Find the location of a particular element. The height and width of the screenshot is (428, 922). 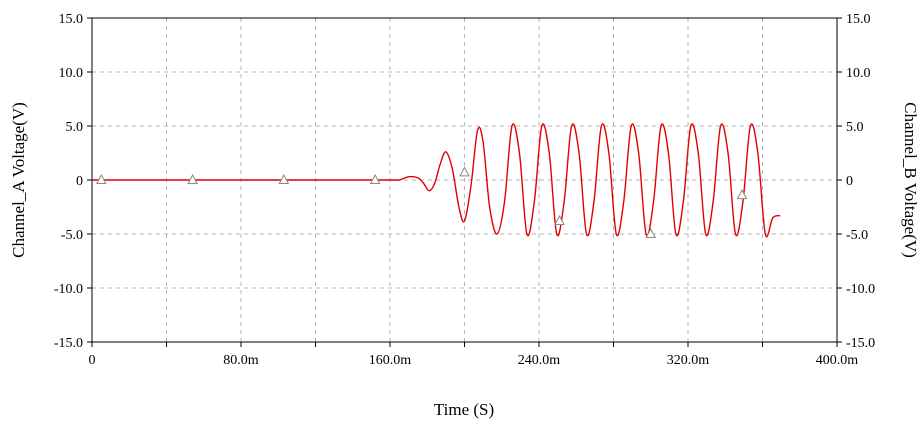

x-tick-label: 160.0m is located at coordinates (390, 360).